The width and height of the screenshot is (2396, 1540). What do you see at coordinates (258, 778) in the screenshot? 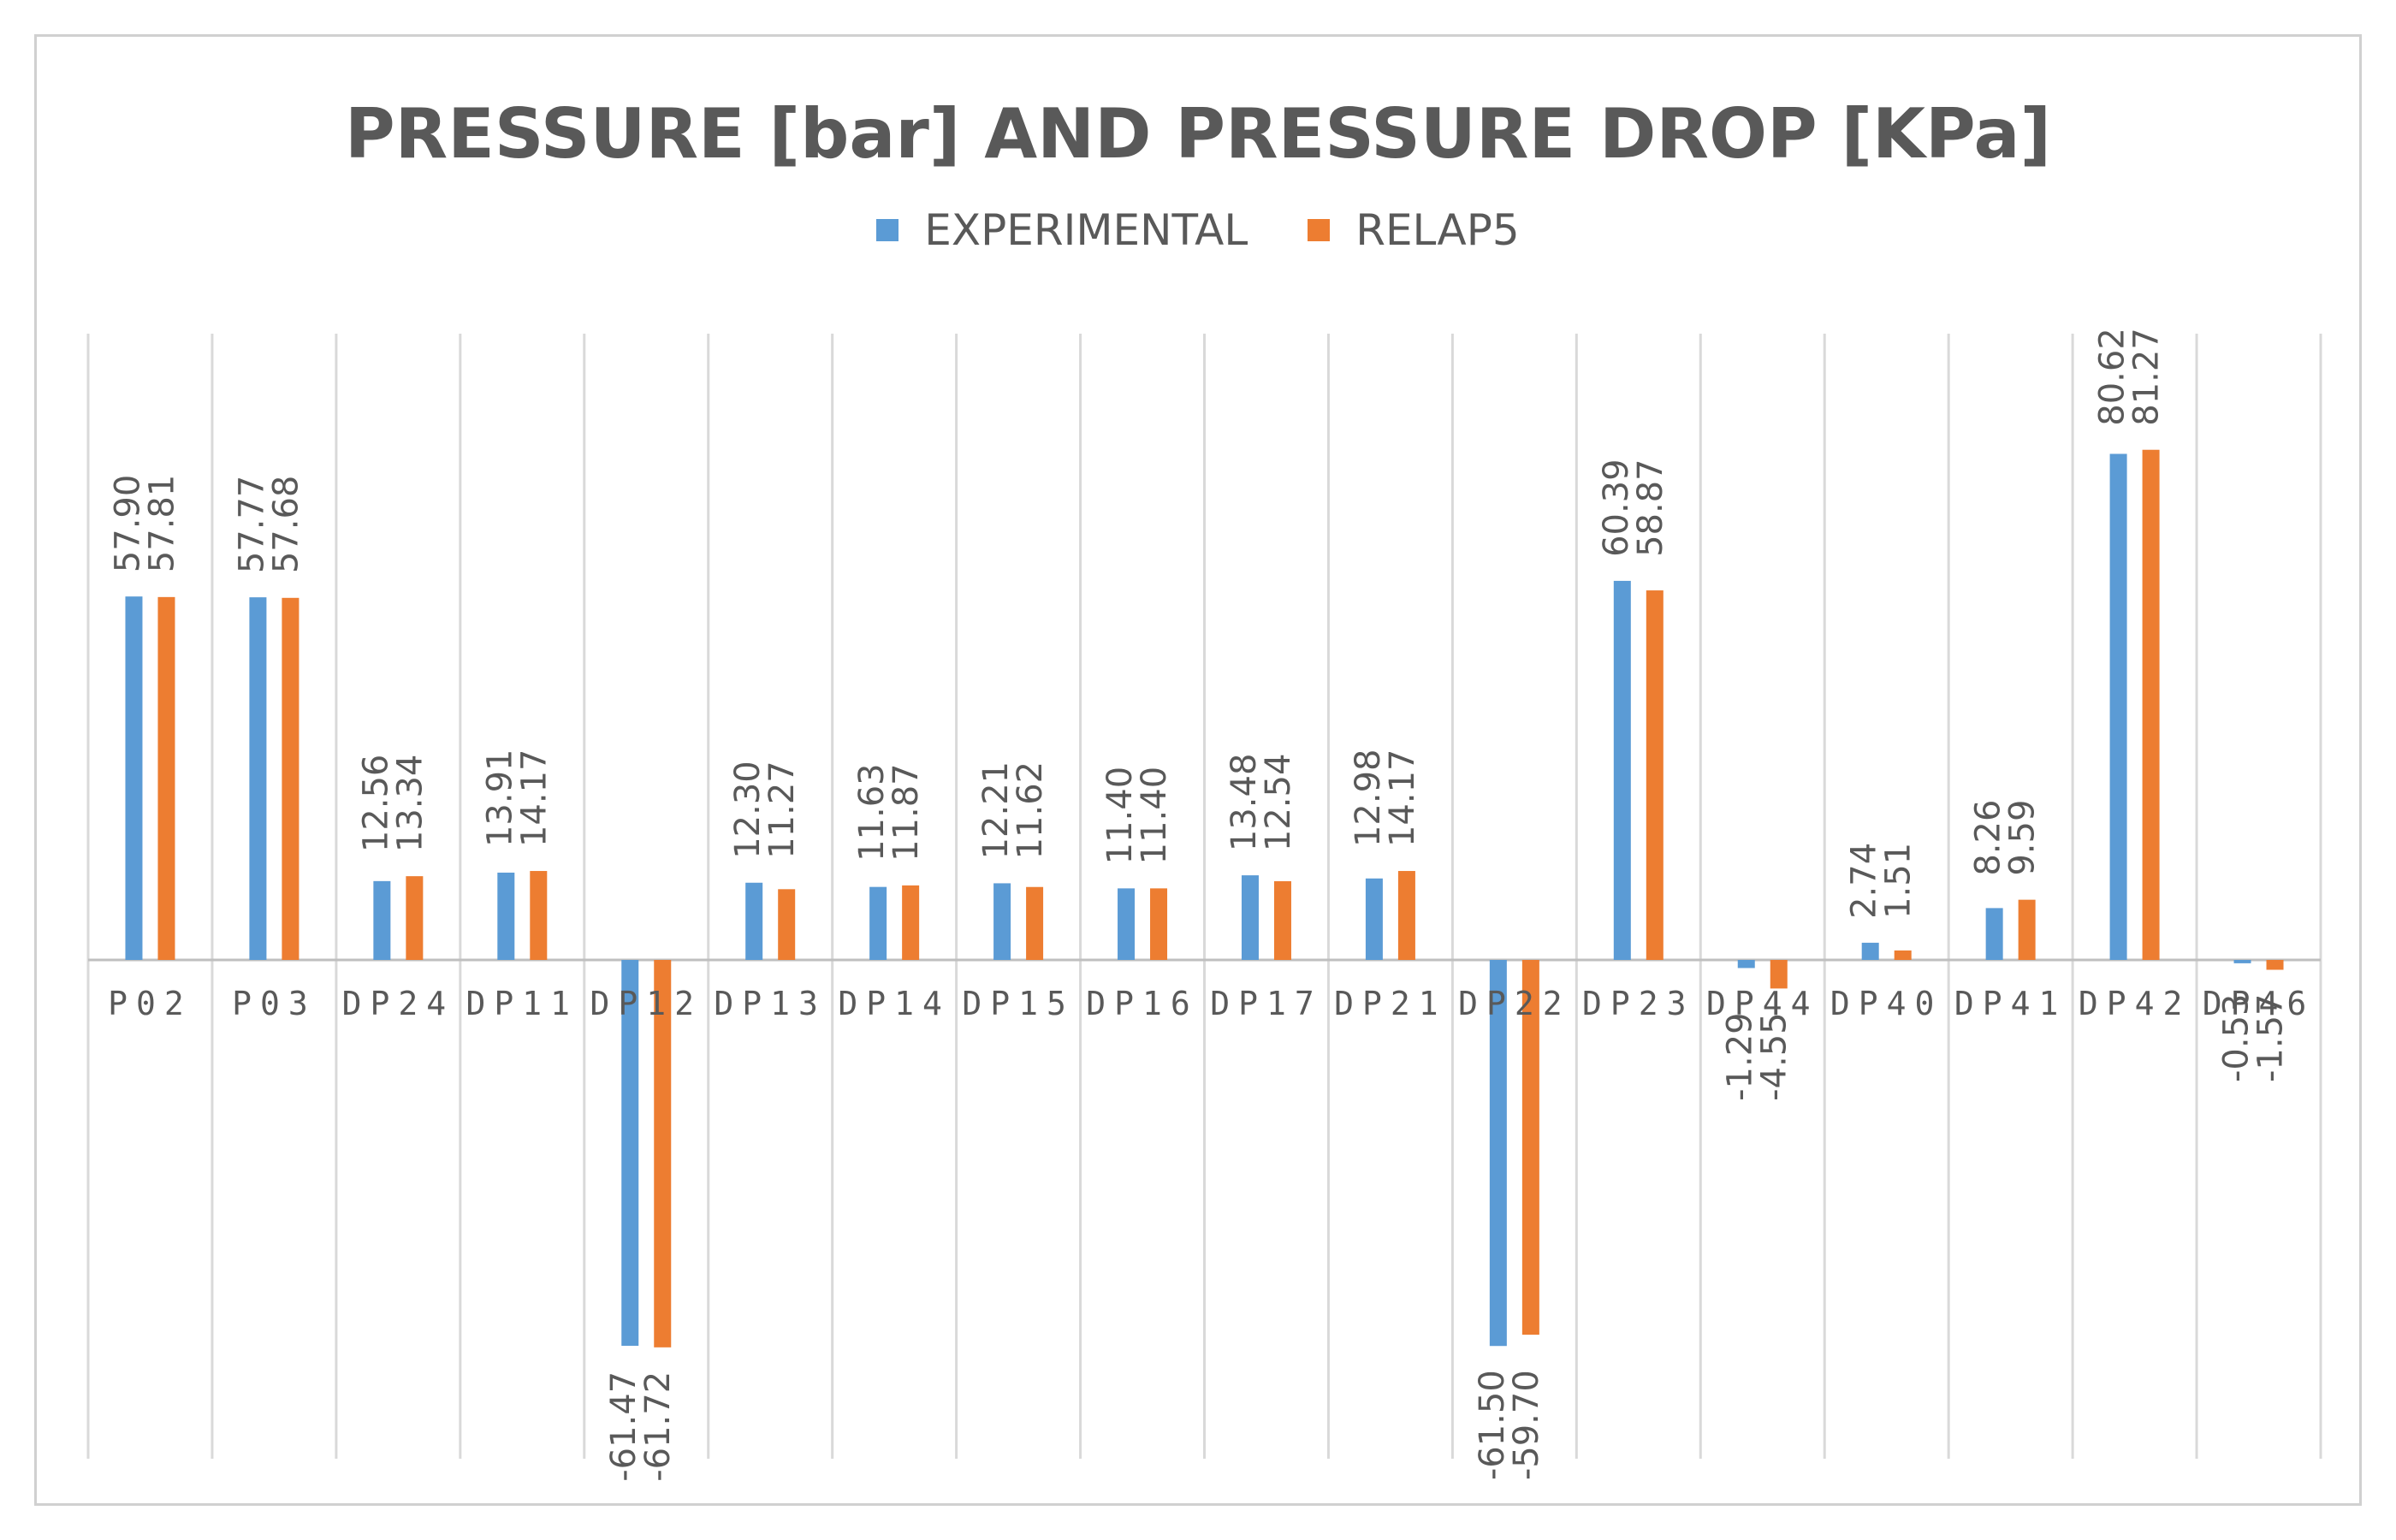
I see `bar-experimental-p03` at bounding box center [258, 778].